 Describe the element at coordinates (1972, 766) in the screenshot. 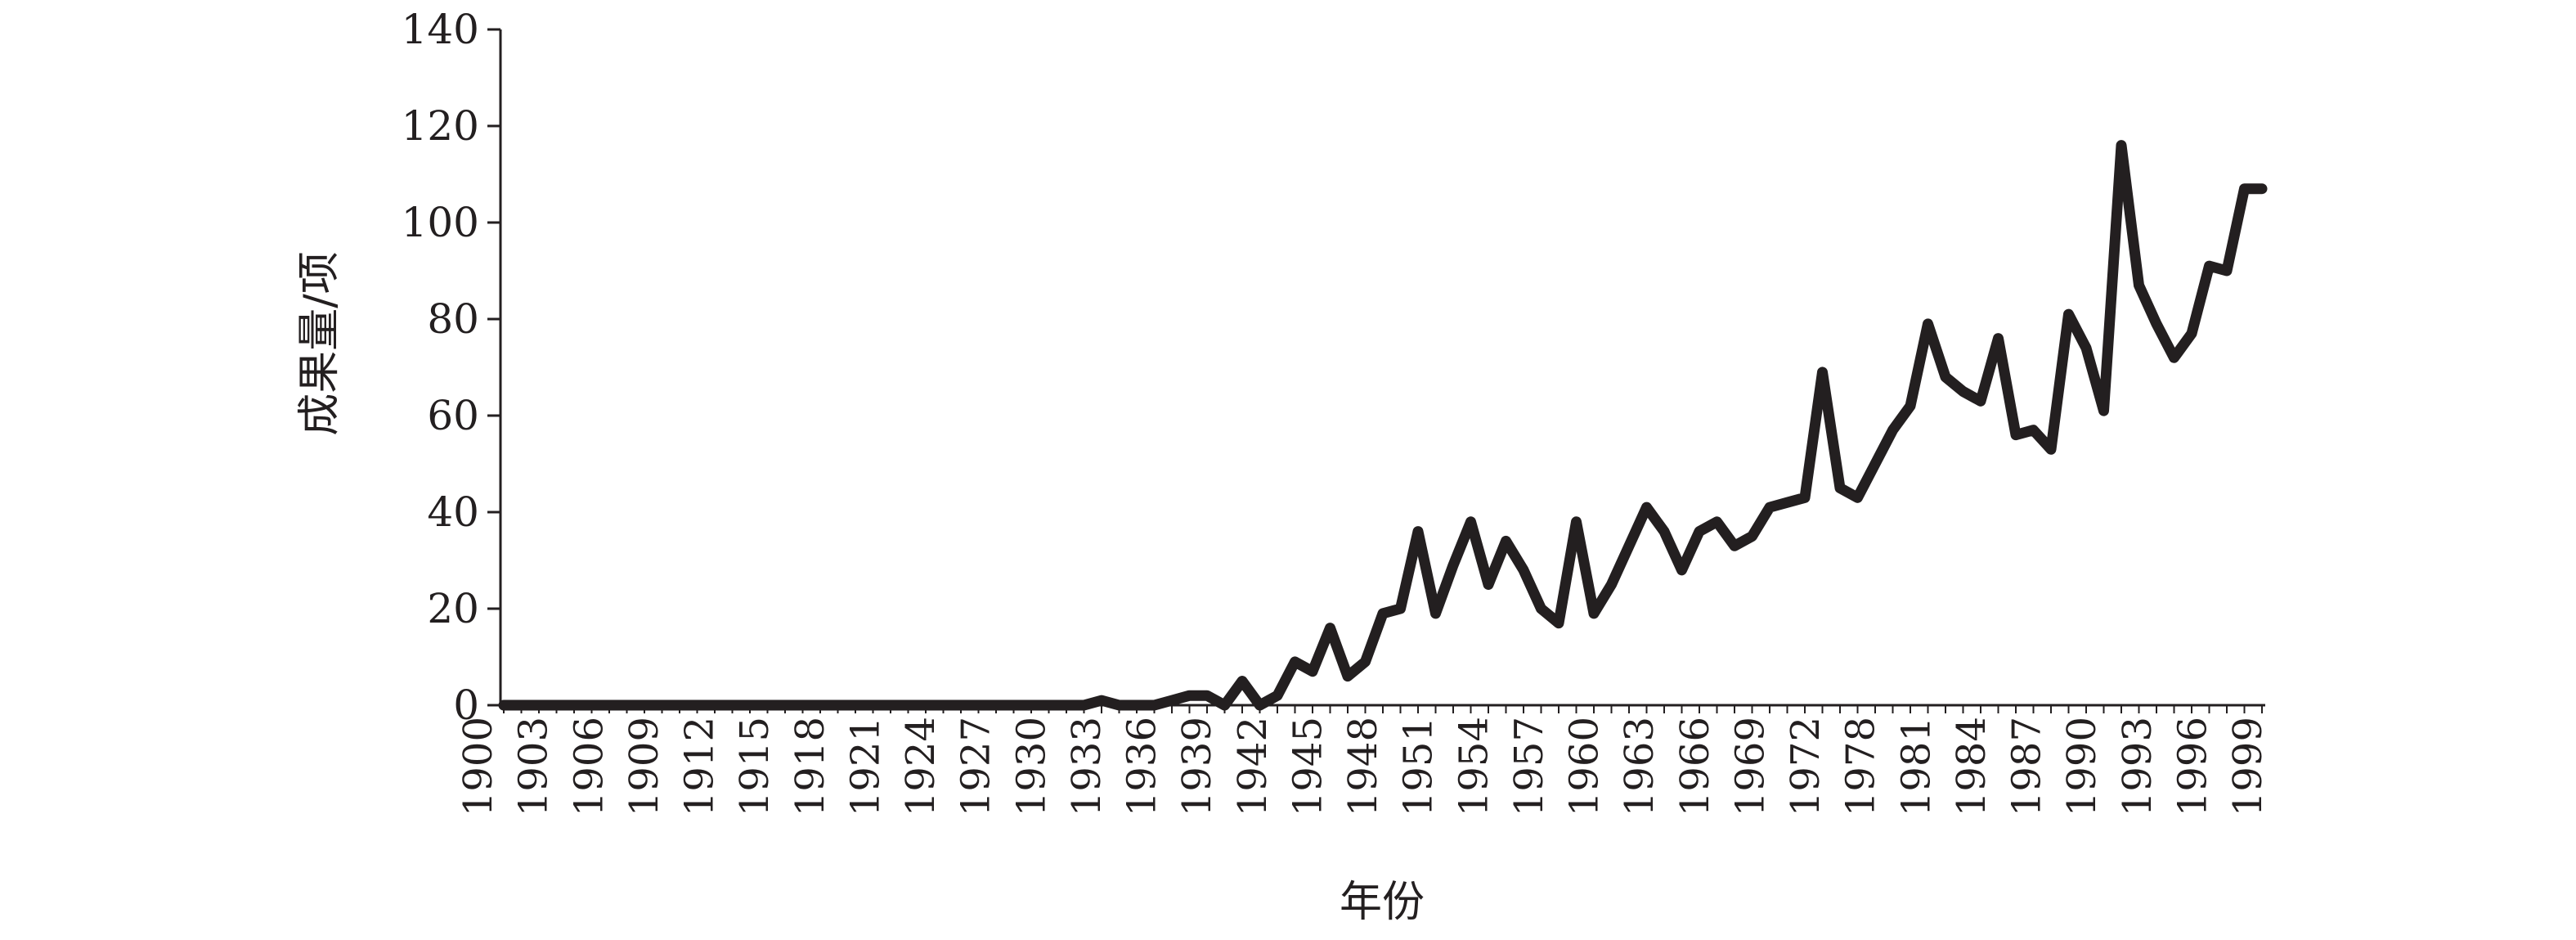

I see `x-tick-label: 1984` at that location.